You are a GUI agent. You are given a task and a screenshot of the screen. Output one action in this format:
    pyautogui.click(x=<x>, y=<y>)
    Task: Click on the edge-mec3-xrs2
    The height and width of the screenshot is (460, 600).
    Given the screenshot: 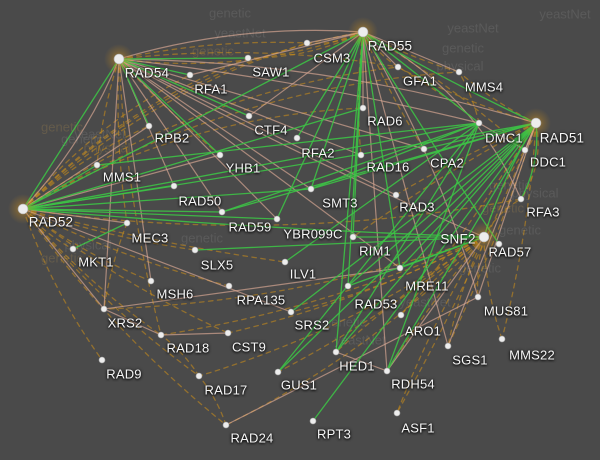 What is the action you would take?
    pyautogui.click(x=115, y=266)
    